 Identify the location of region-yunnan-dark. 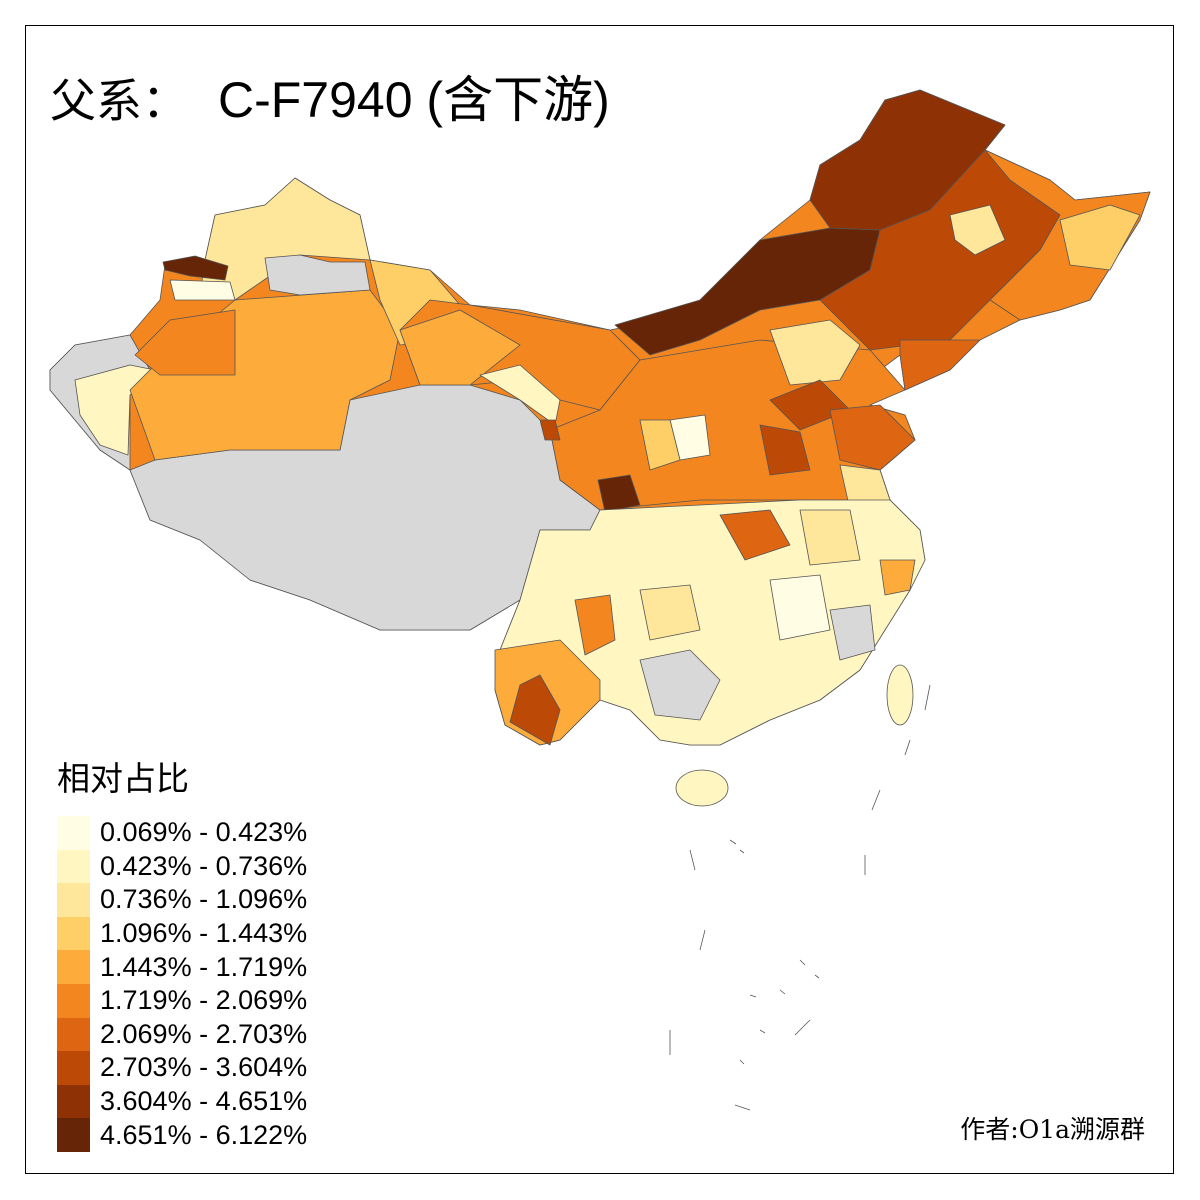
(535, 710).